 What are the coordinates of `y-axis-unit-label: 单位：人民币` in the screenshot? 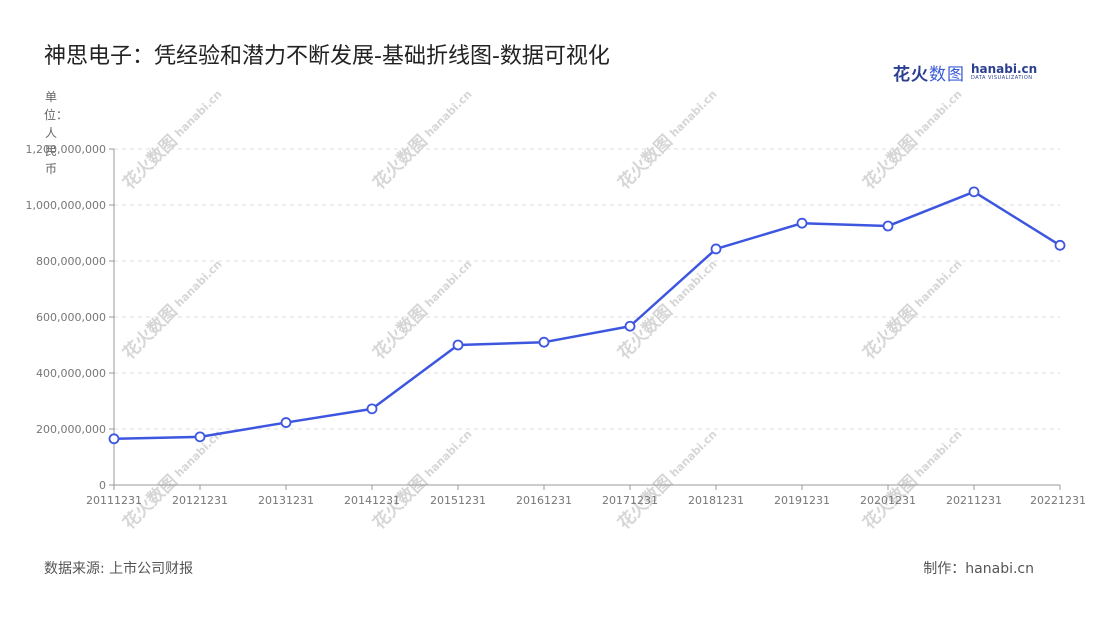 It's located at (56, 133).